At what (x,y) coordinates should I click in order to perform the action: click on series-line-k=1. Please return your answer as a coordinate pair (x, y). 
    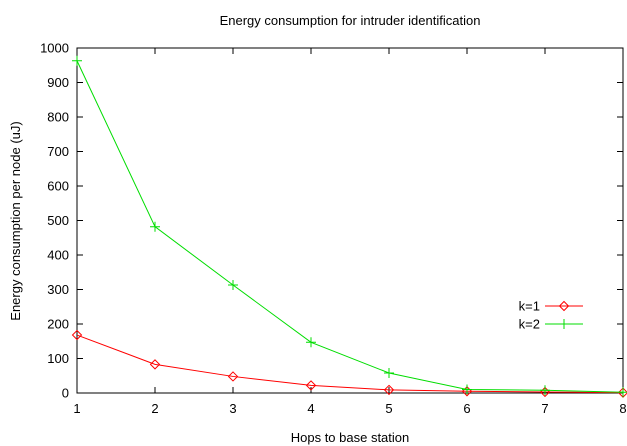
    Looking at the image, I should click on (350, 364).